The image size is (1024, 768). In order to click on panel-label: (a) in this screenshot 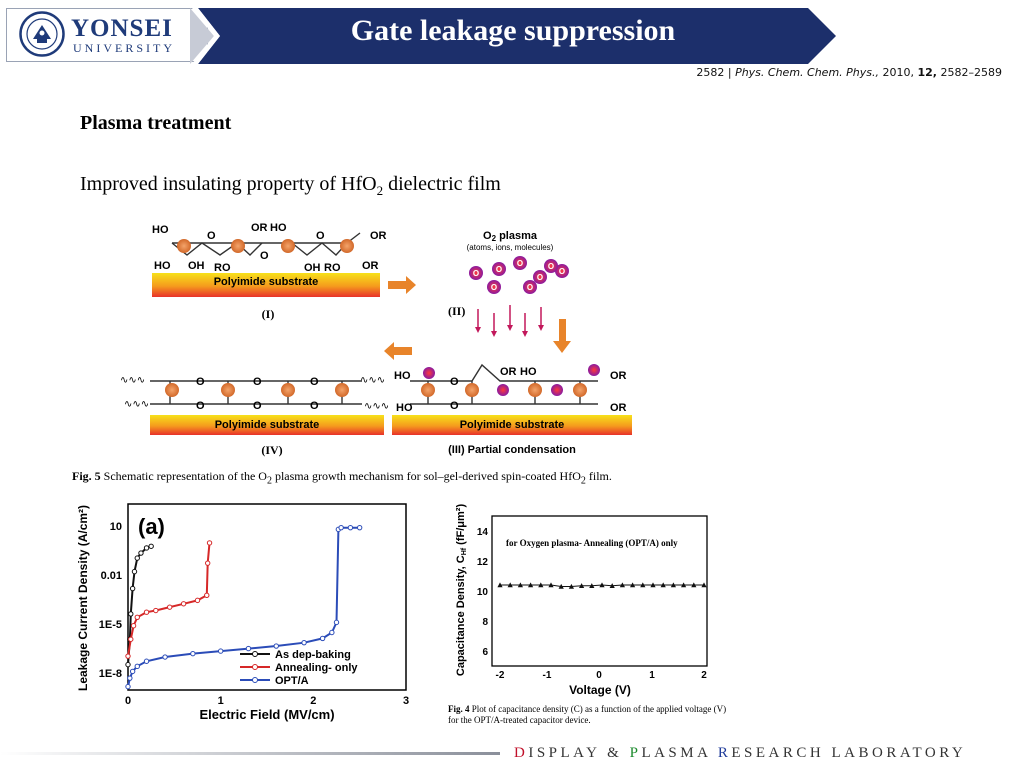, I will do `click(151, 526)`.